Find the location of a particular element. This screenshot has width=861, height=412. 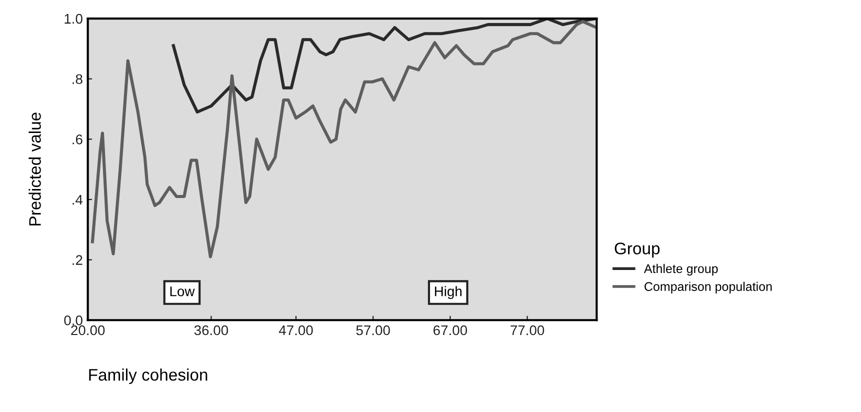

annotation: High is located at coordinates (448, 293).